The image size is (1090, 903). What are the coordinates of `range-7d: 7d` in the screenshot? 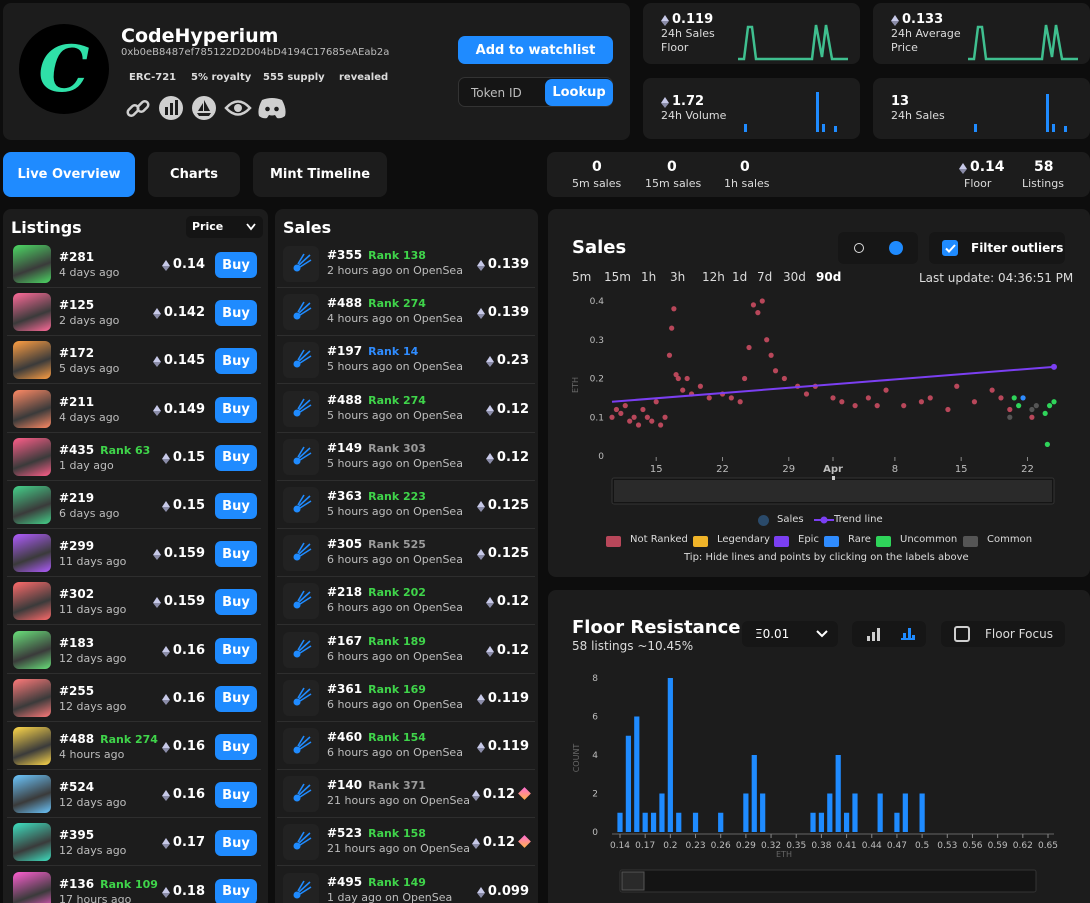 It's located at (765, 277).